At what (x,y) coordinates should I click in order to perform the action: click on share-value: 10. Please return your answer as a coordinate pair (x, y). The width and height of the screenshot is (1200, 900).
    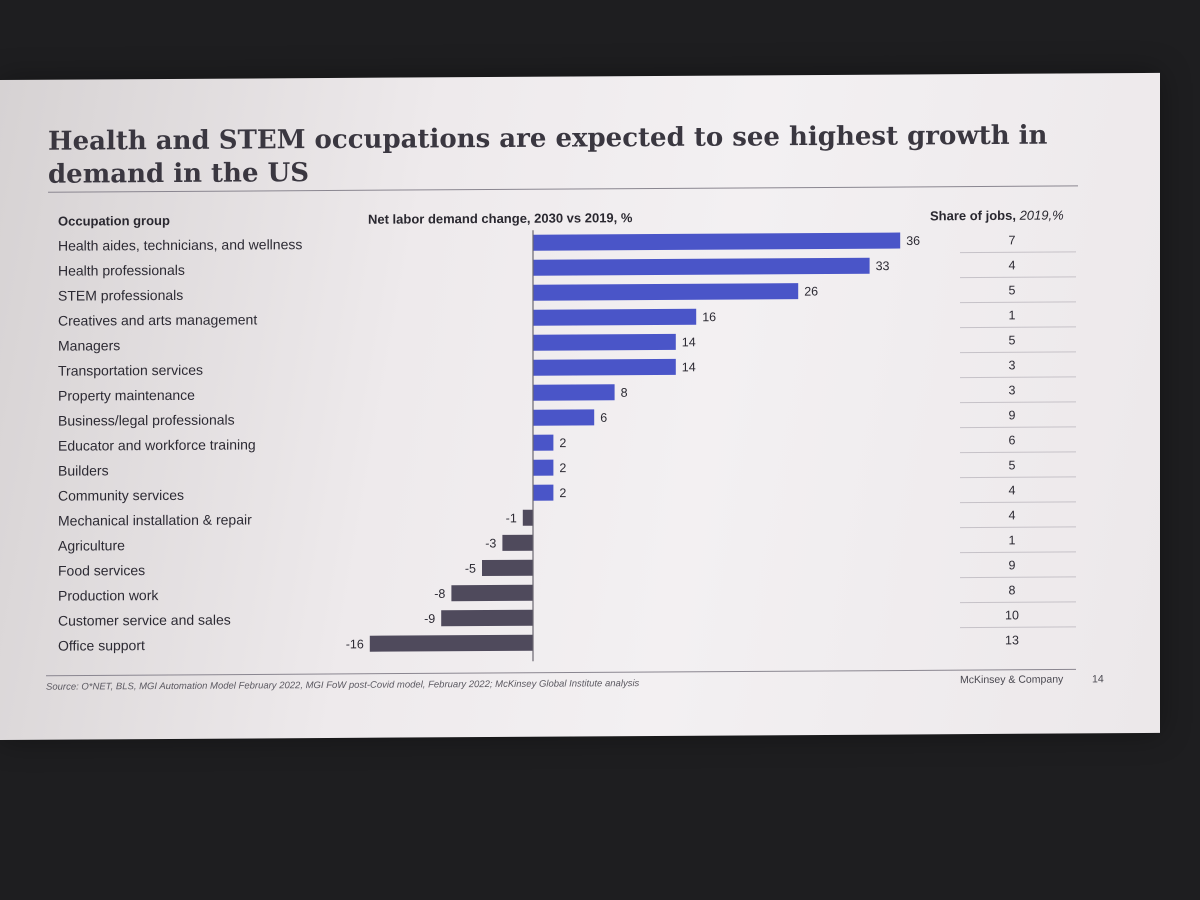
    Looking at the image, I should click on (1012, 615).